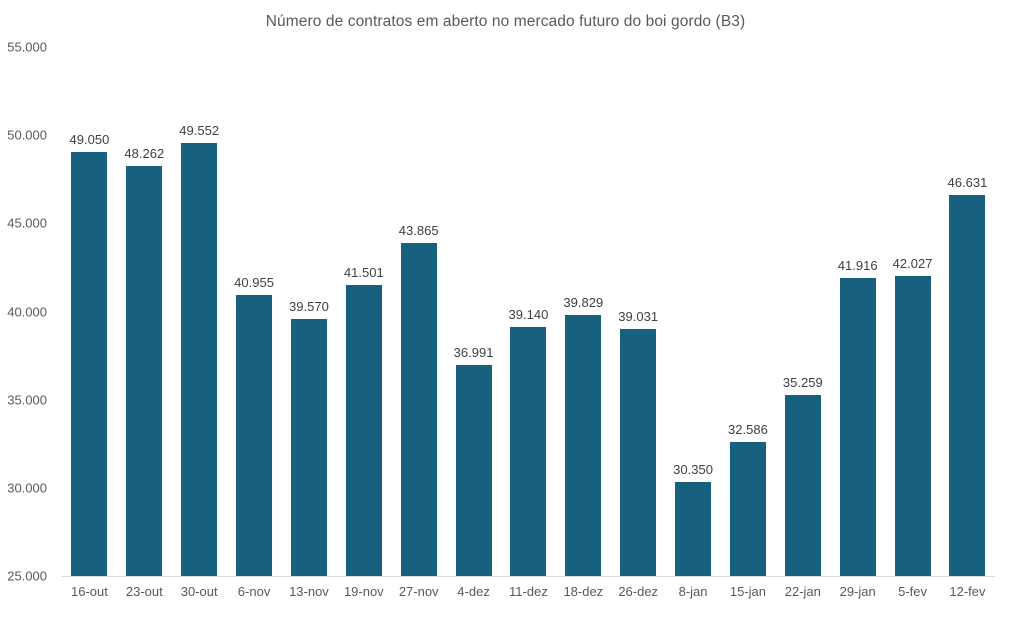  Describe the element at coordinates (418, 231) in the screenshot. I see `bar-value-label: 43.865` at that location.